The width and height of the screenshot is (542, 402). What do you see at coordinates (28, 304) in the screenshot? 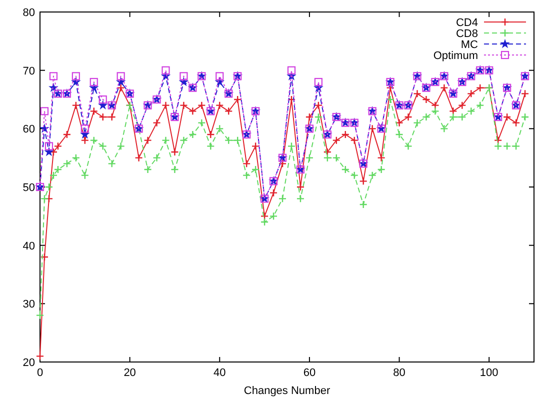
I see `y-tick-label: 30` at bounding box center [28, 304].